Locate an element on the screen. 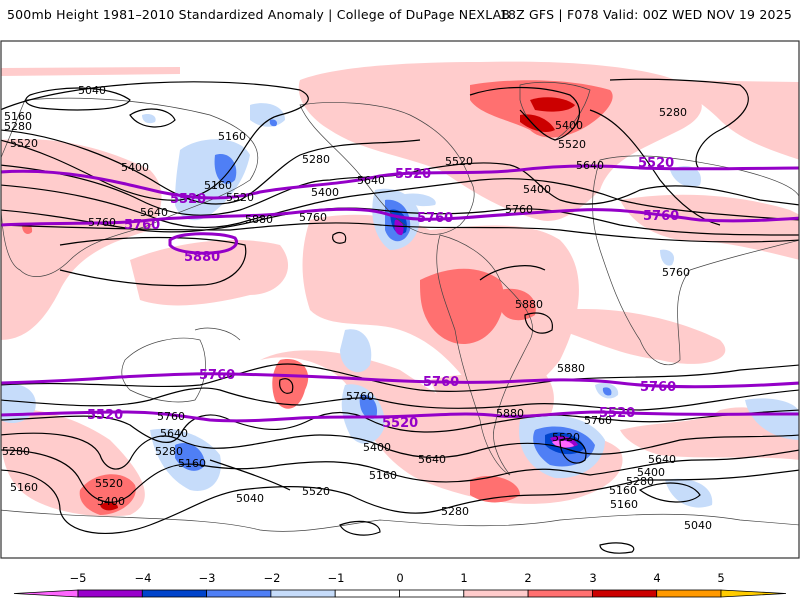 The width and height of the screenshot is (800, 600). contour-5160-sh is located at coordinates (400, 502).